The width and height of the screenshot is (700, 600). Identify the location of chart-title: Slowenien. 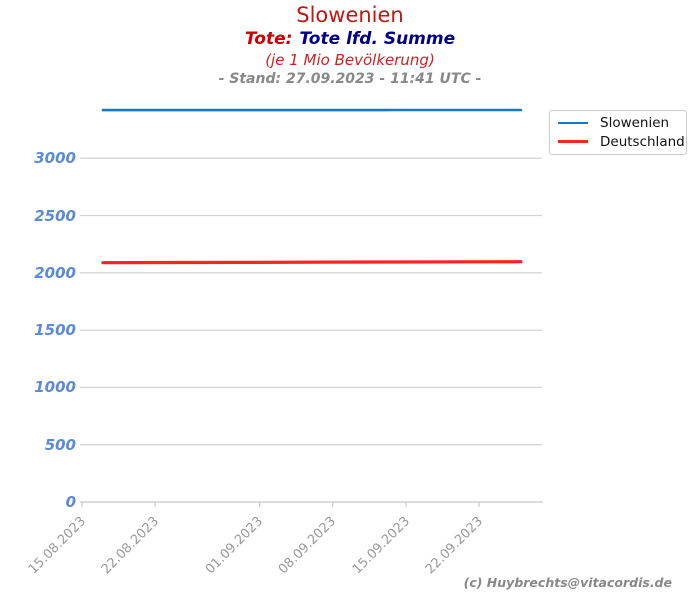
(350, 15).